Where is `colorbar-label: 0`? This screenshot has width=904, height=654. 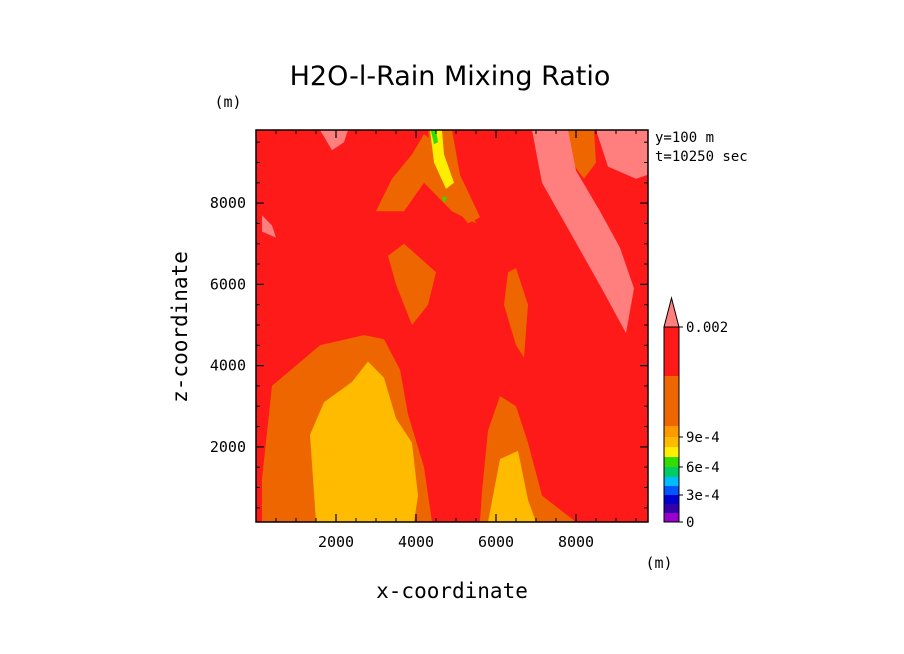
colorbar-label: 0 is located at coordinates (690, 523).